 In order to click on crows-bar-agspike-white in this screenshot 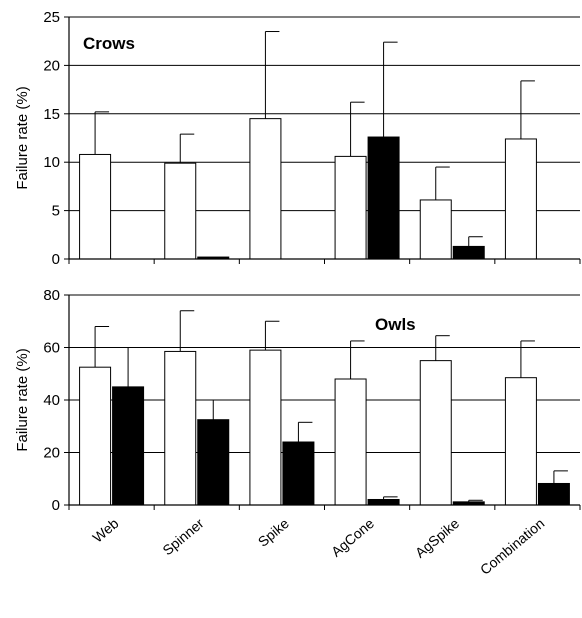, I will do `click(435, 229)`.